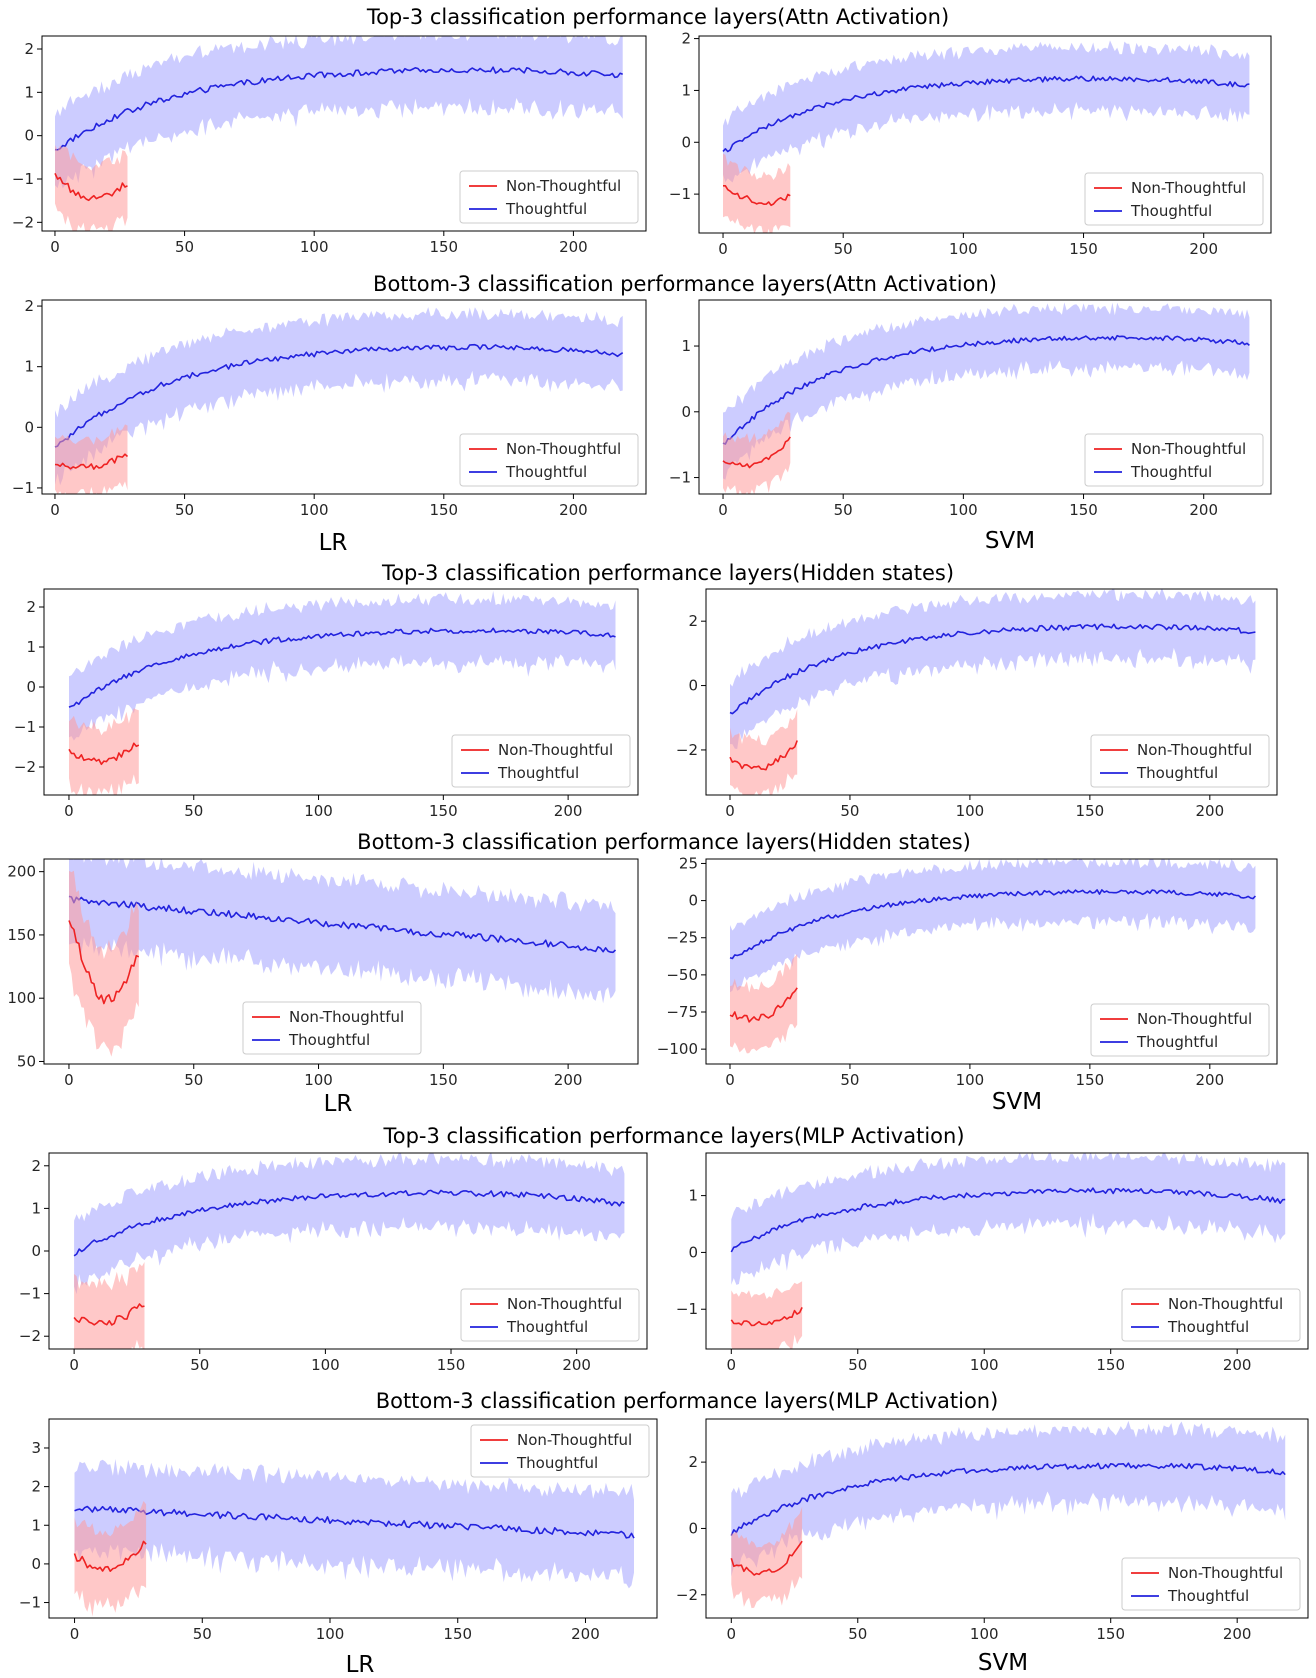 Image resolution: width=1316 pixels, height=1678 pixels. I want to click on legend-box-p2, so click(1174, 199).